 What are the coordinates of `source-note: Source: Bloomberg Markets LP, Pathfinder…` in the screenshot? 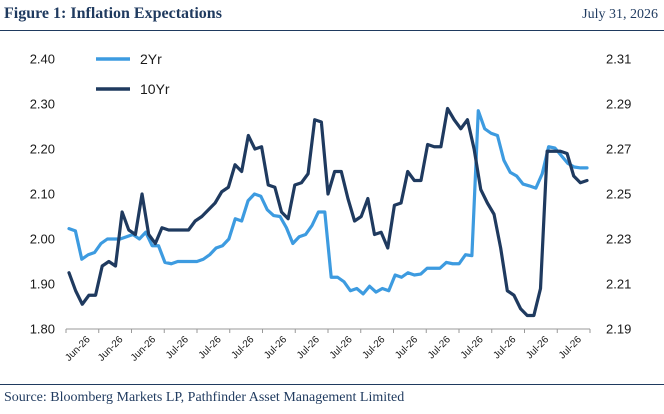 It's located at (204, 397).